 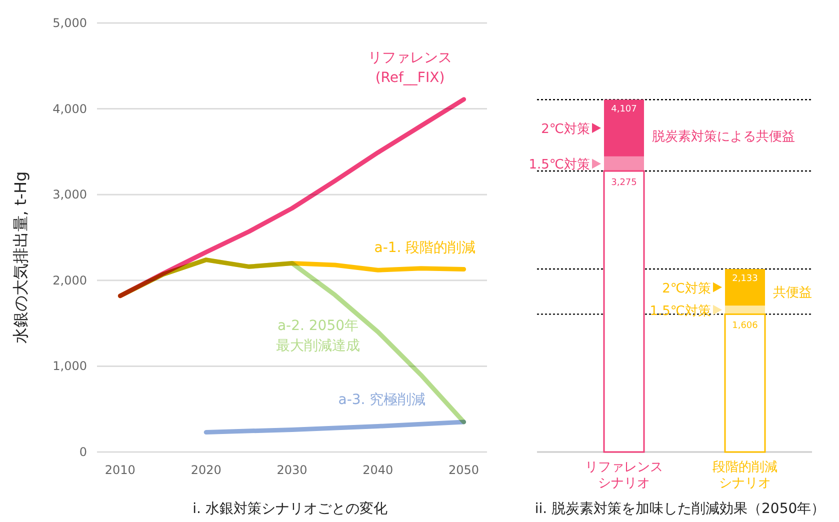 What do you see at coordinates (382, 400) in the screenshot?
I see `series-label: a-3. 究極削減` at bounding box center [382, 400].